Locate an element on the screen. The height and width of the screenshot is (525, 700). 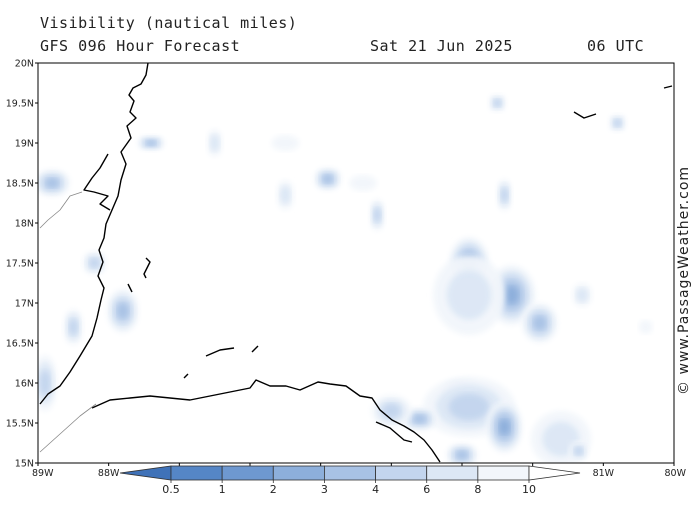
cayman-islands is located at coordinates (585, 115).